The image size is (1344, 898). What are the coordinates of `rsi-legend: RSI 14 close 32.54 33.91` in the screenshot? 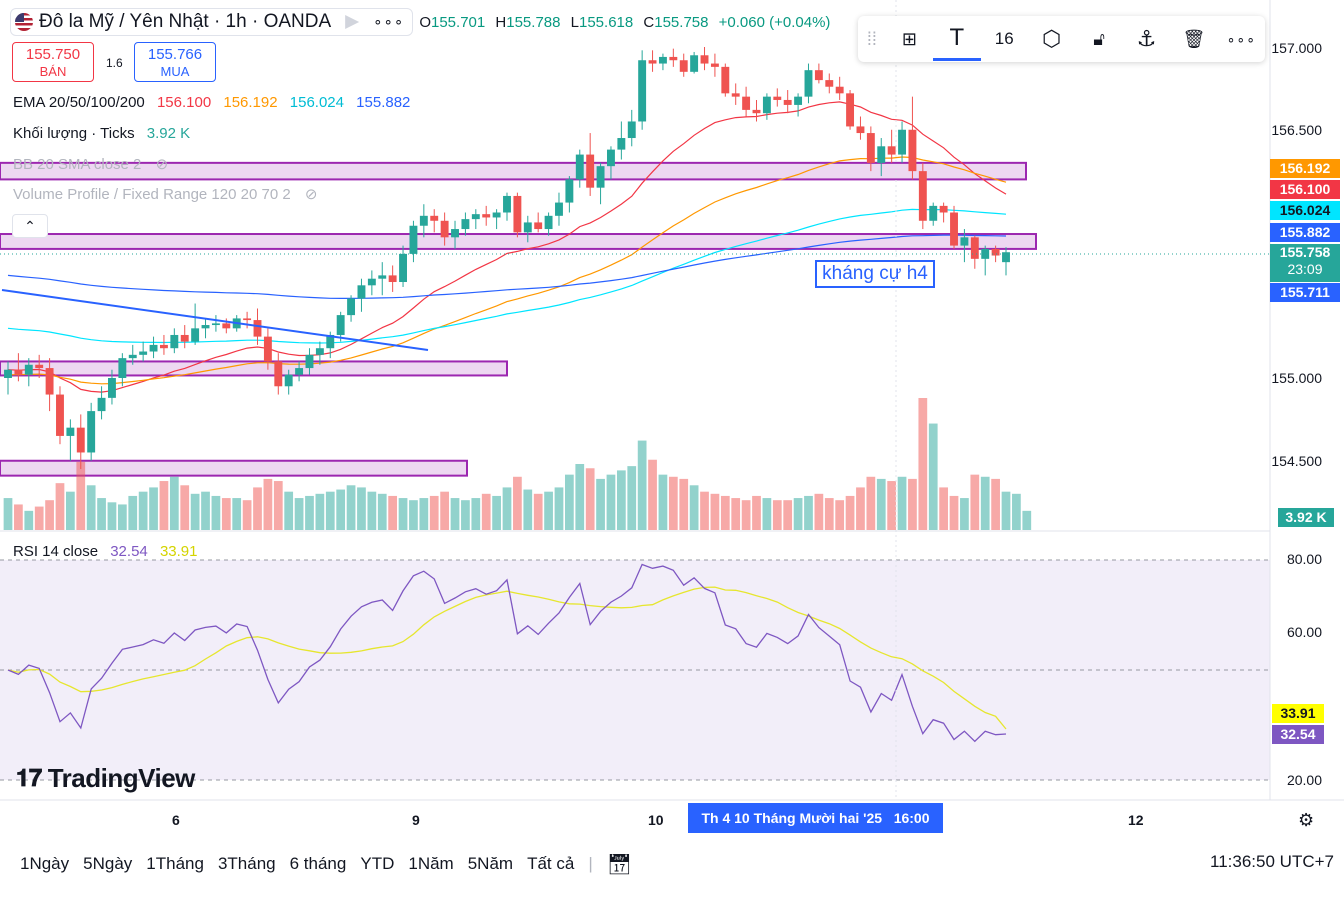 It's located at (105, 551).